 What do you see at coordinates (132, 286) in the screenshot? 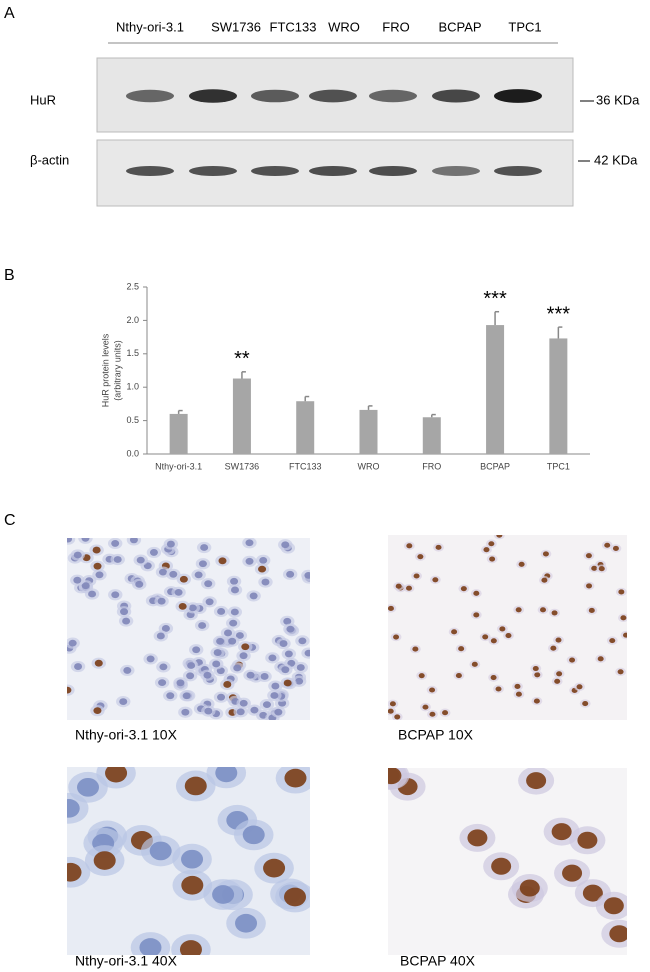
I see `y-tick-label: 2.5` at bounding box center [132, 286].